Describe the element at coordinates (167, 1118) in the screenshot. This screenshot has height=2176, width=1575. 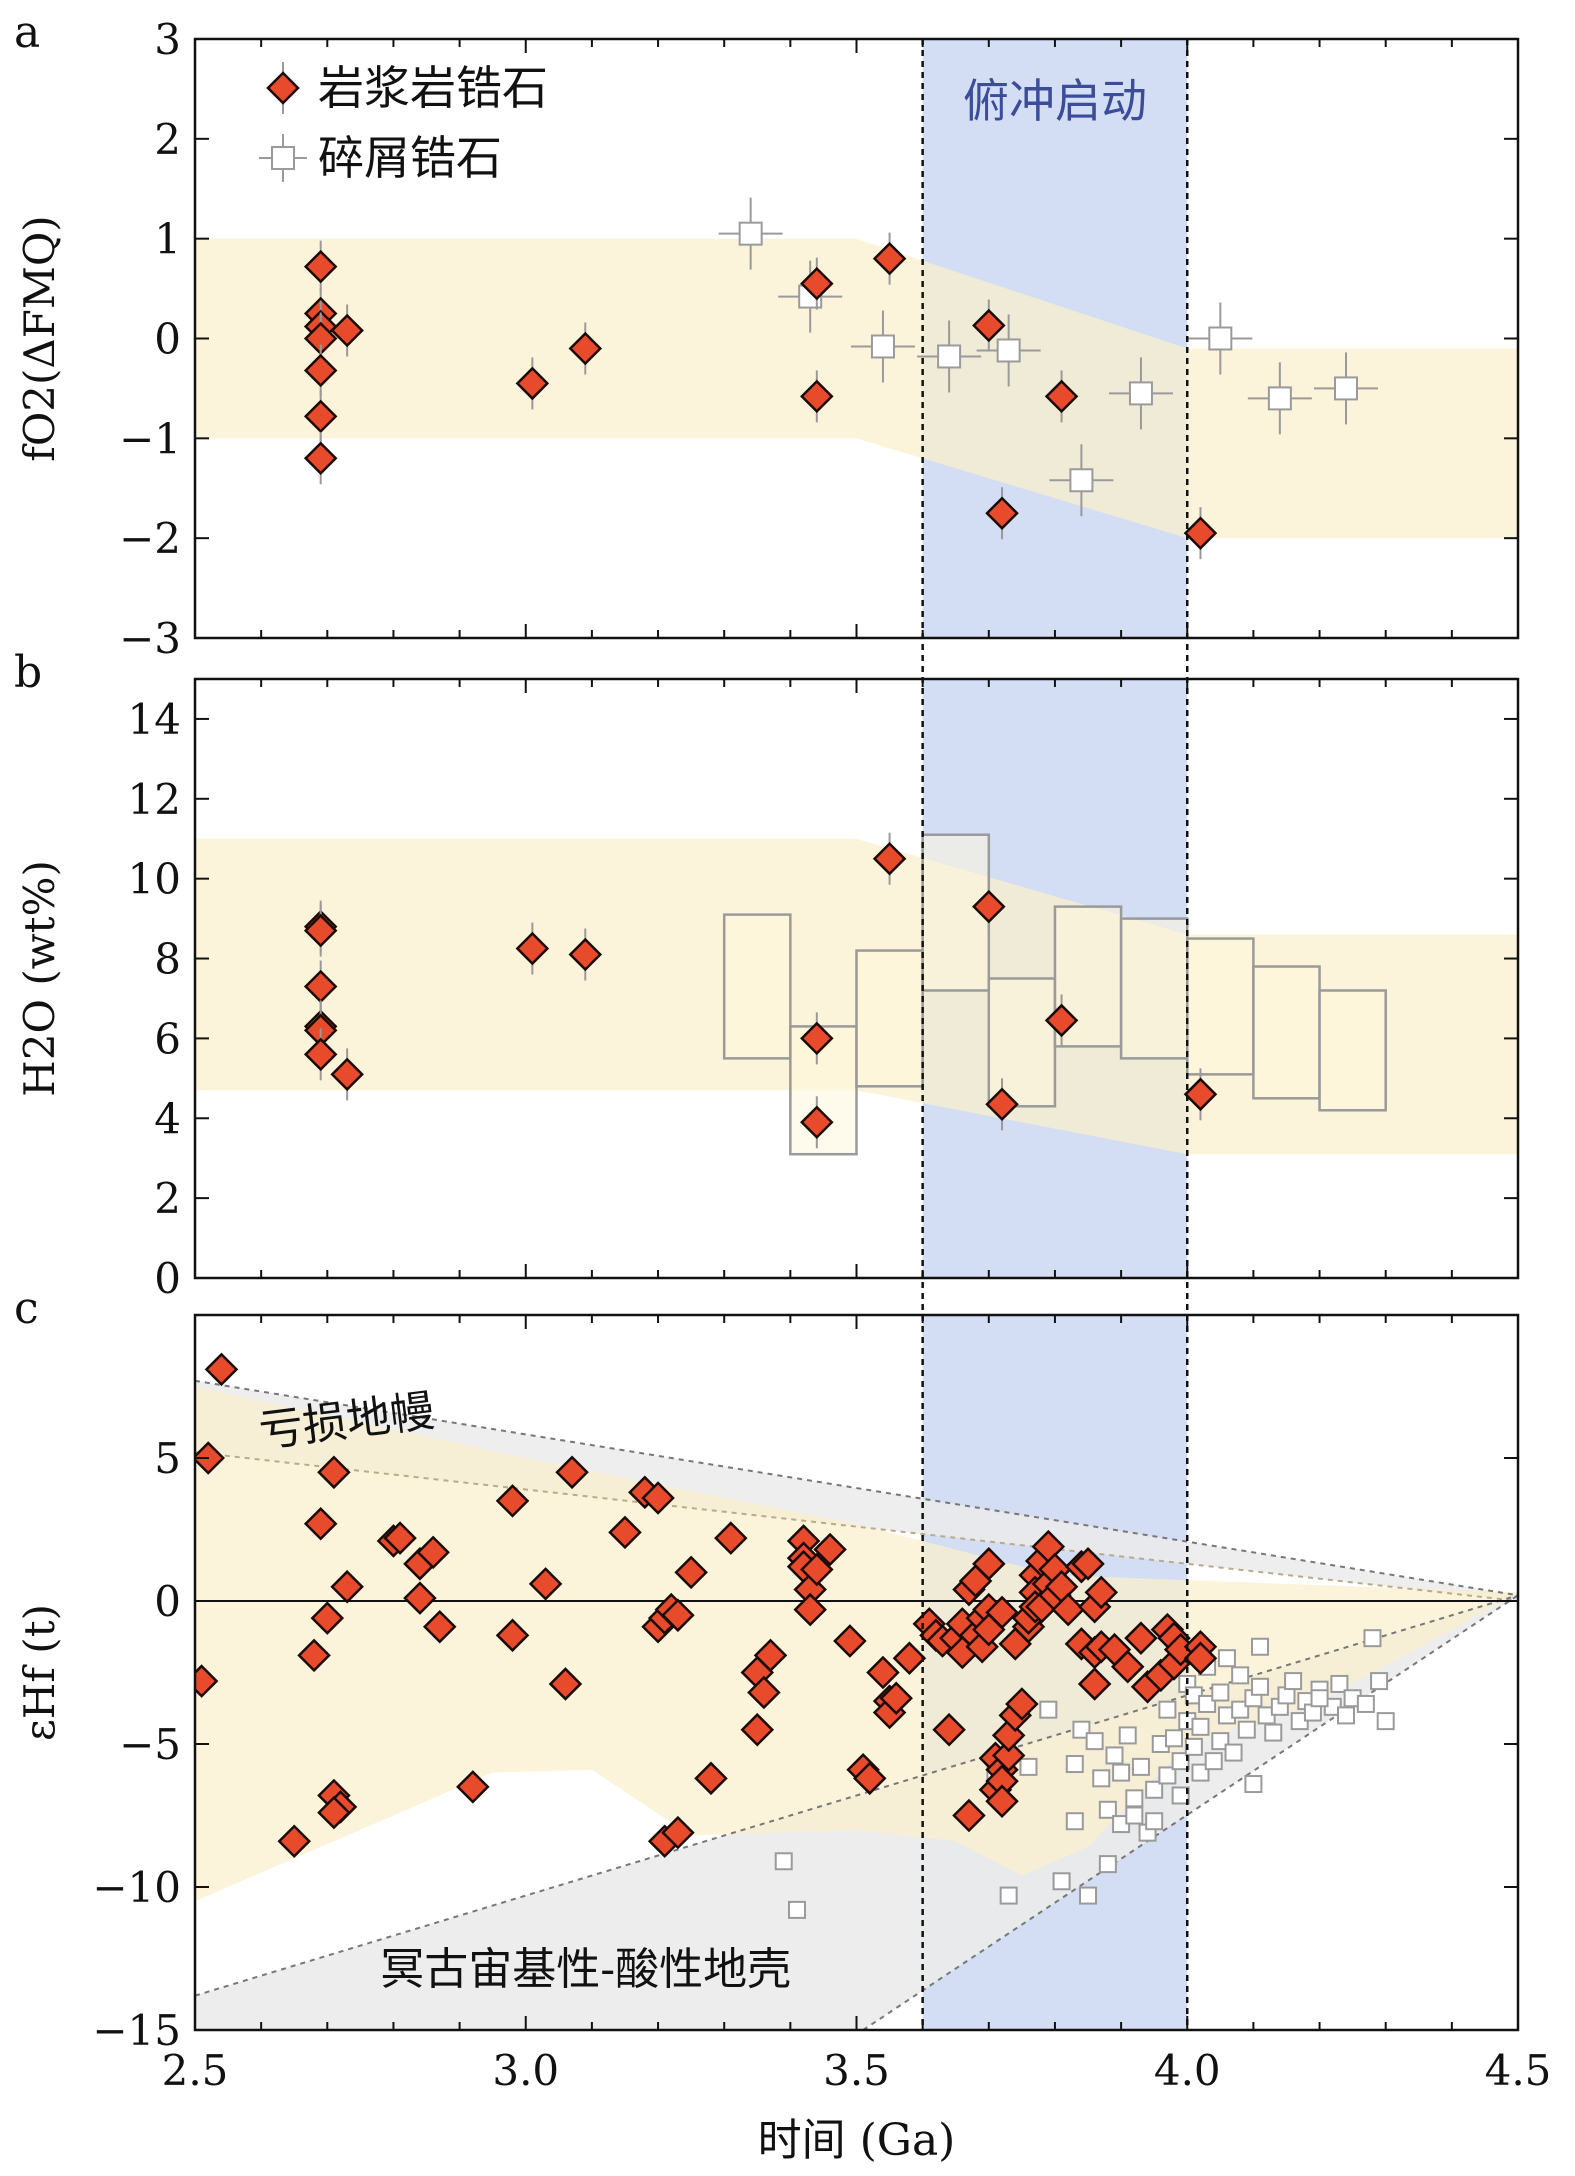
I see `y-tick-label: 4` at that location.